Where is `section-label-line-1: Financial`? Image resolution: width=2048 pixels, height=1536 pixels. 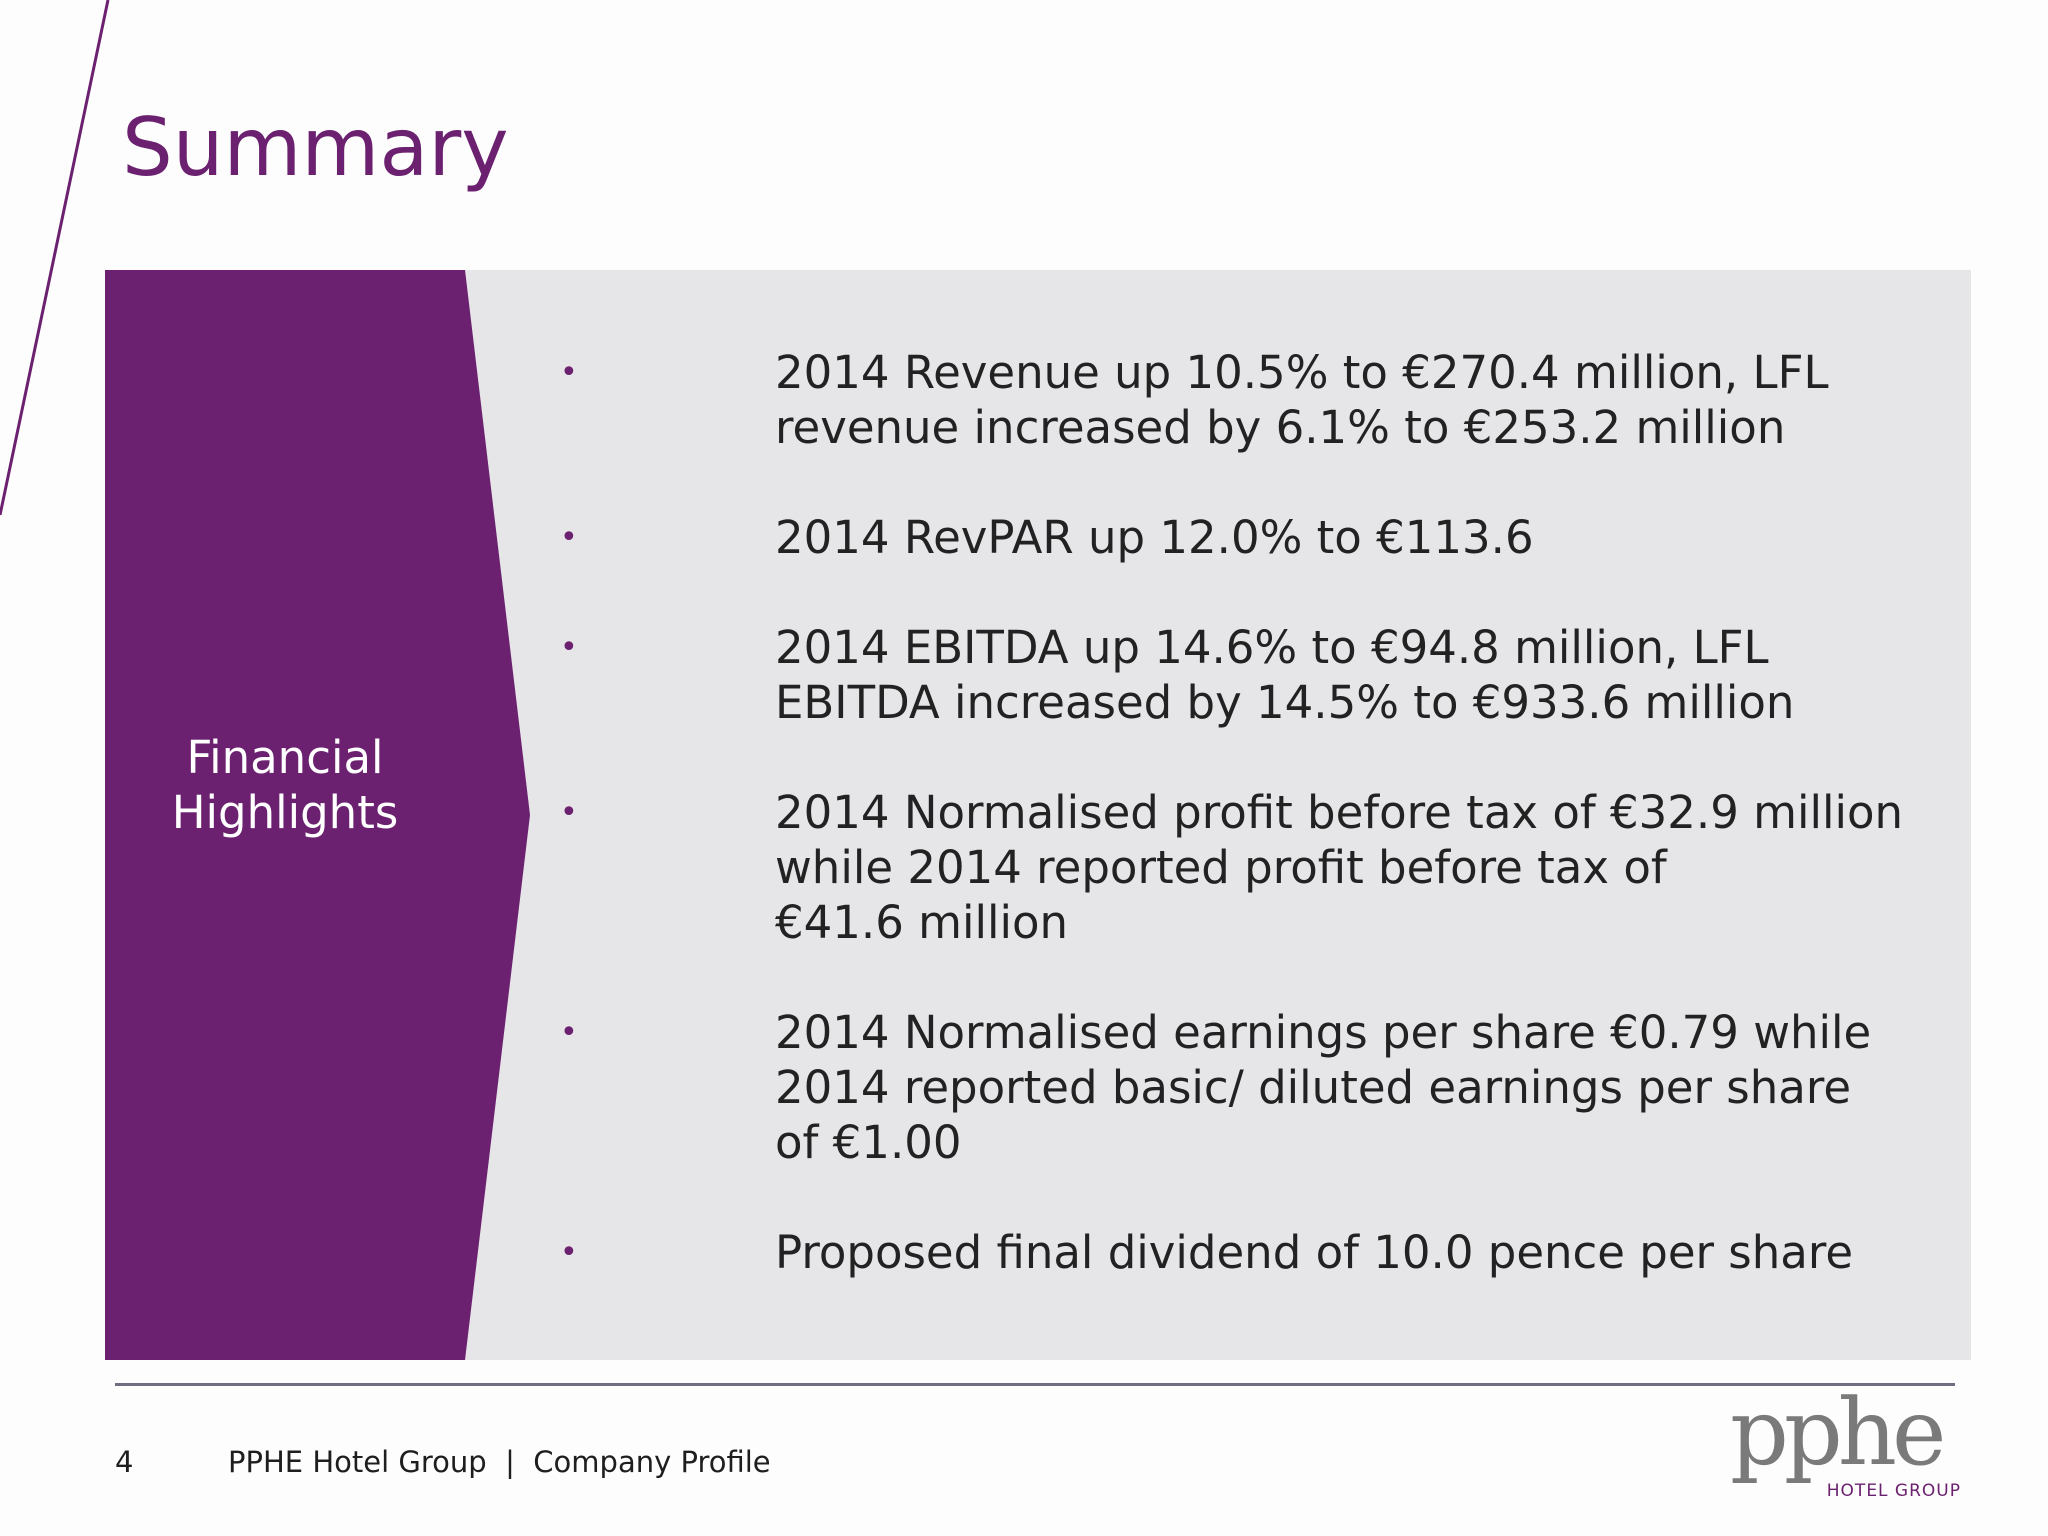 section-label-line-1: Financial is located at coordinates (285, 757).